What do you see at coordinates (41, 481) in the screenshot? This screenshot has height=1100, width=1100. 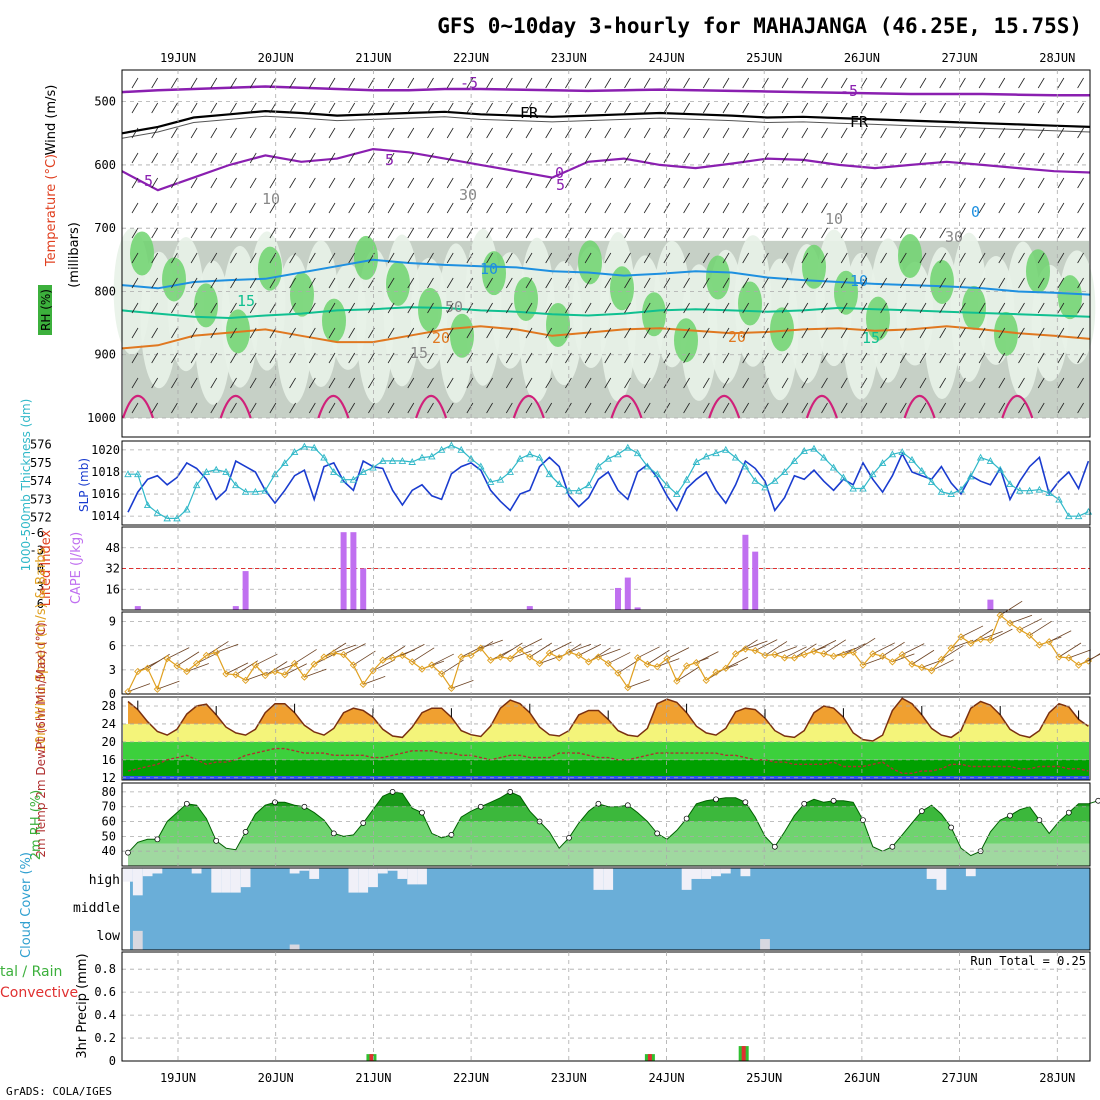 I see `thickness-tick: 574` at bounding box center [41, 481].